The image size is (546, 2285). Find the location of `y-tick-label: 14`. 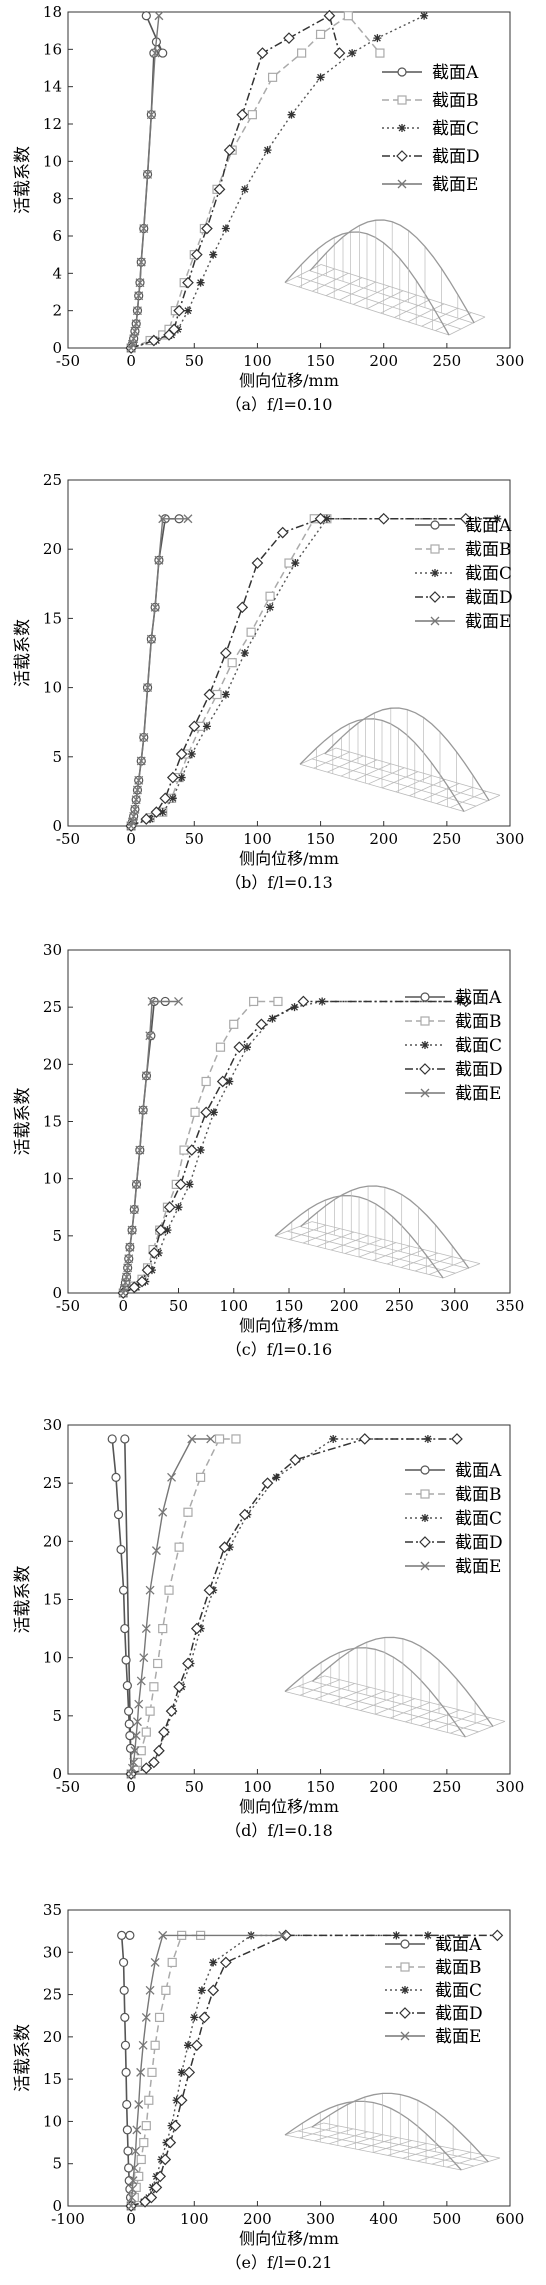

y-tick-label: 14 is located at coordinates (52, 87).